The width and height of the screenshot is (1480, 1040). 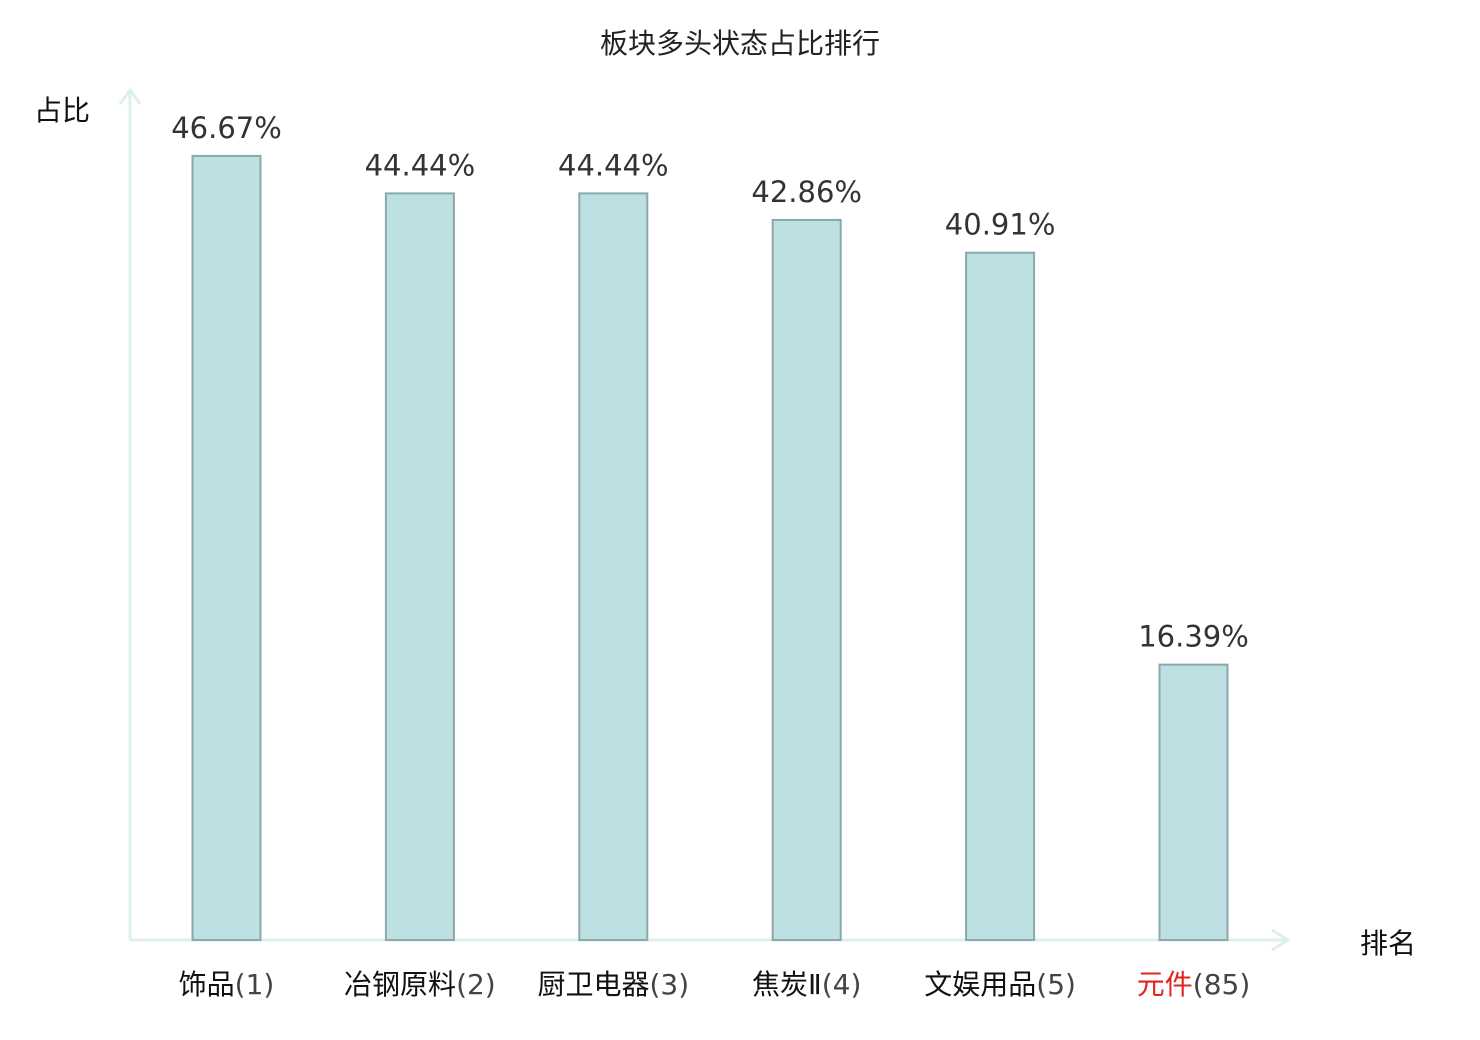 What do you see at coordinates (227, 984) in the screenshot?
I see `category-tick-label: 饰品(1)` at bounding box center [227, 984].